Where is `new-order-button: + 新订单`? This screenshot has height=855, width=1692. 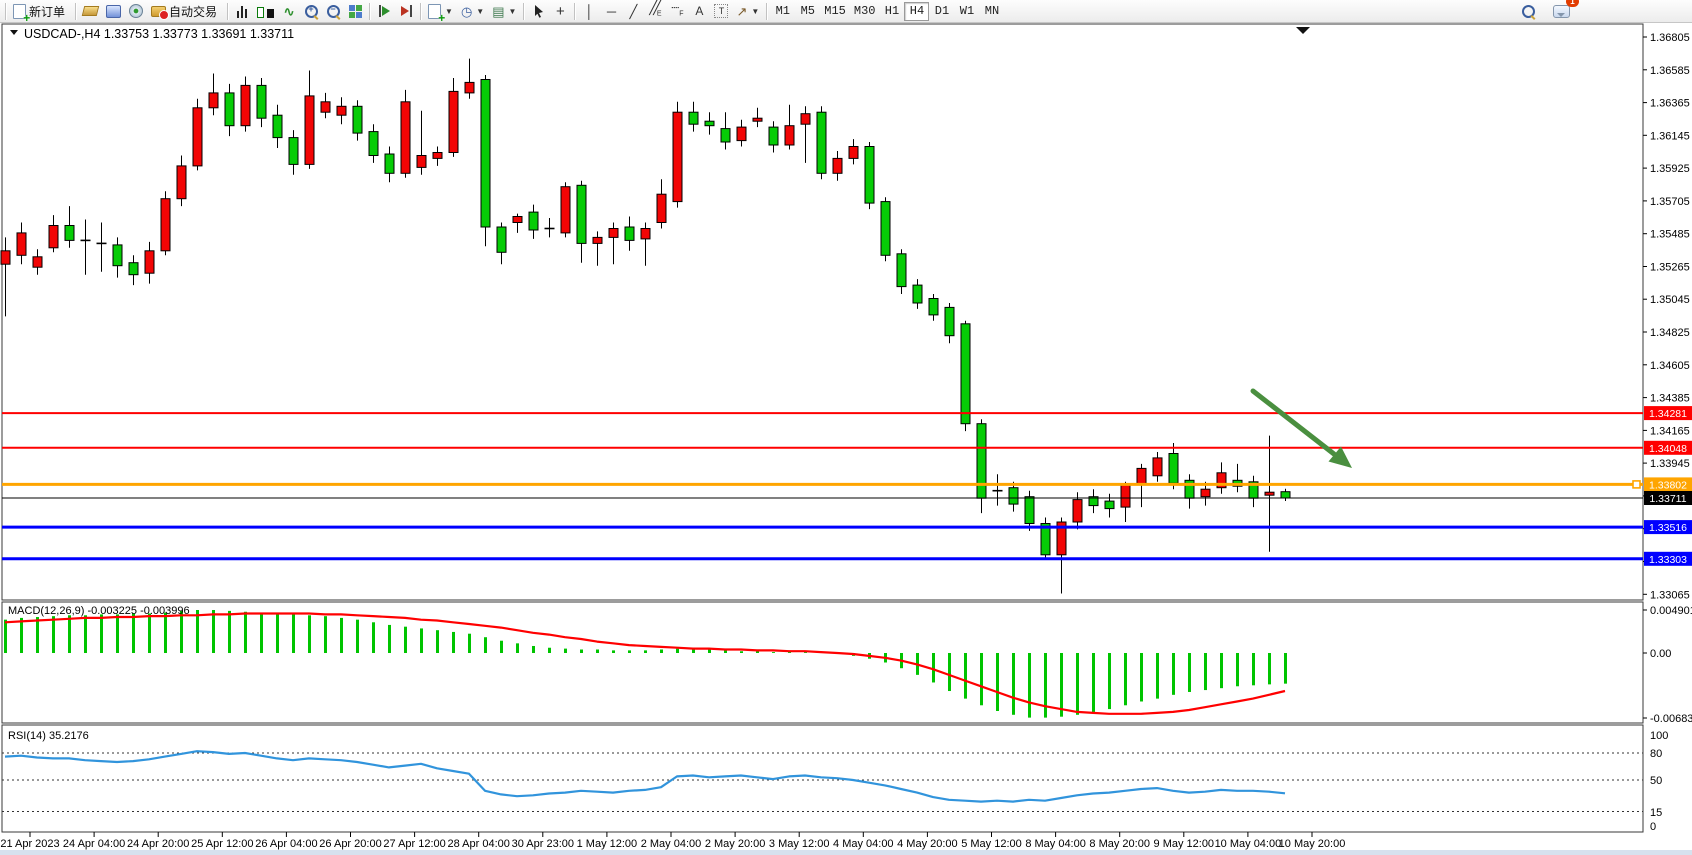 new-order-button: + 新订单 is located at coordinates (40, 12).